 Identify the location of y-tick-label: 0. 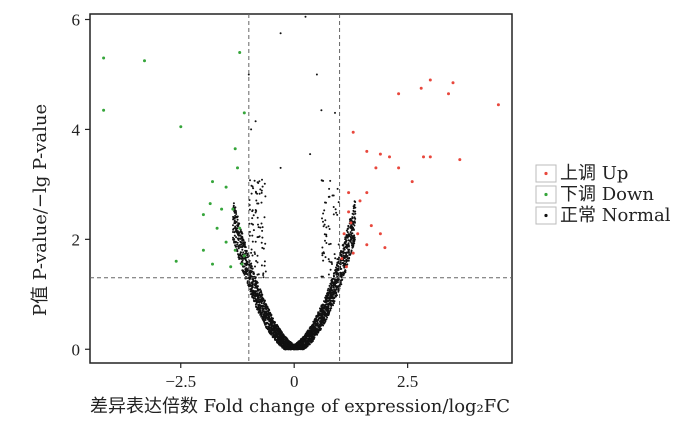
(76, 349).